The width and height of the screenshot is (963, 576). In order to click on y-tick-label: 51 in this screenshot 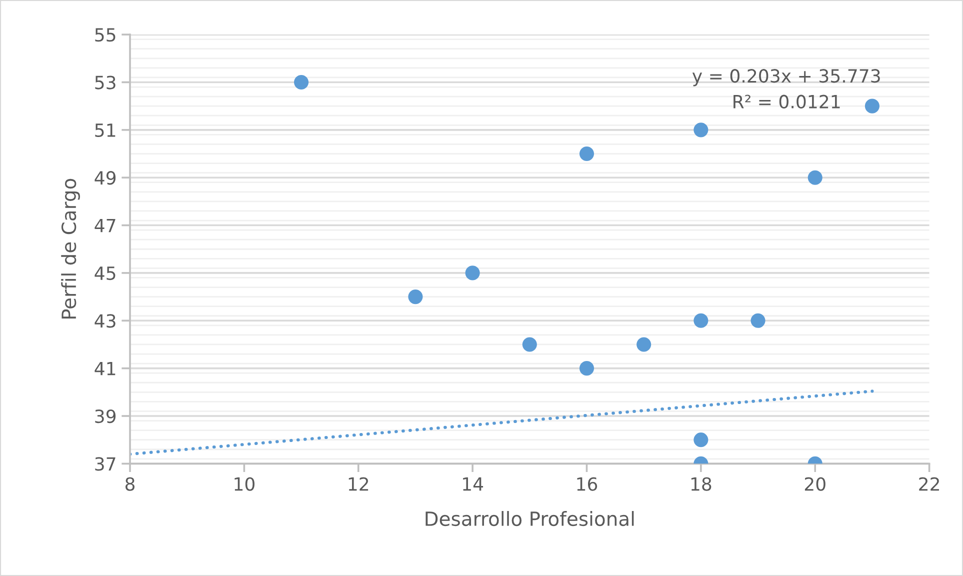, I will do `click(105, 131)`.